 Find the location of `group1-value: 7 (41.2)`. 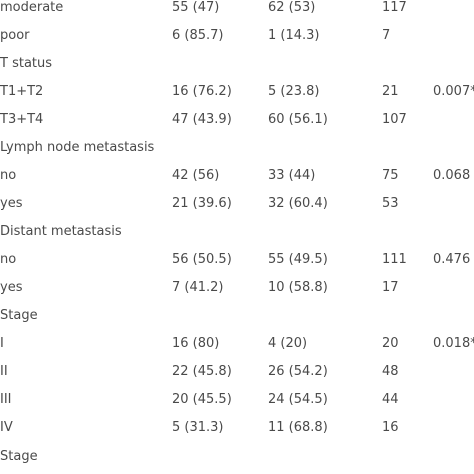

group1-value: 7 (41.2) is located at coordinates (198, 287).